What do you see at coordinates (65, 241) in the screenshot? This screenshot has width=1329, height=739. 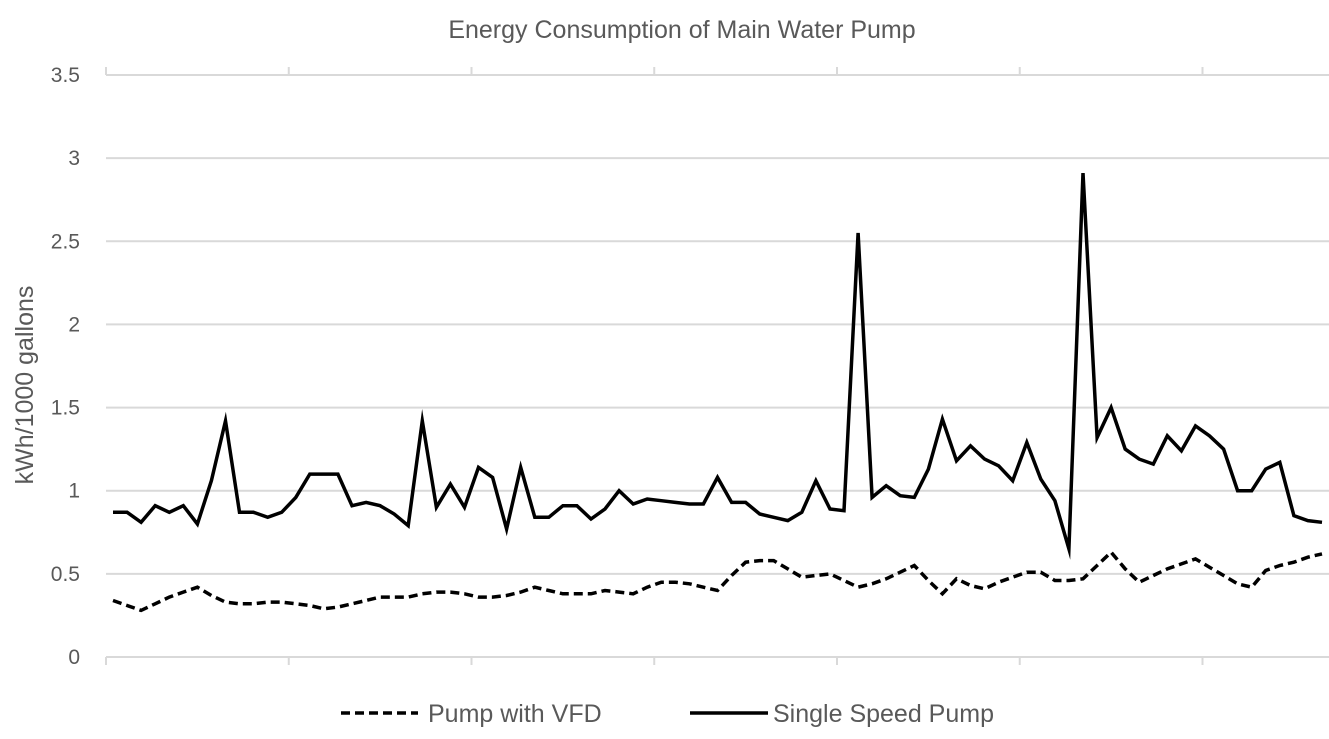 I see `y-tick-label: 2.5` at bounding box center [65, 241].